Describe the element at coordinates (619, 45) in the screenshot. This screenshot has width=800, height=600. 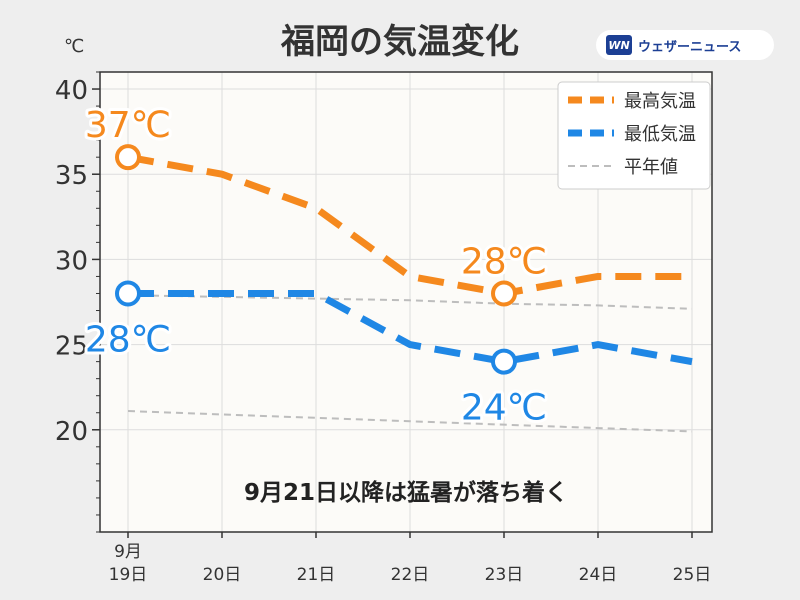
I see `weathernews-logo-icon: WN` at that location.